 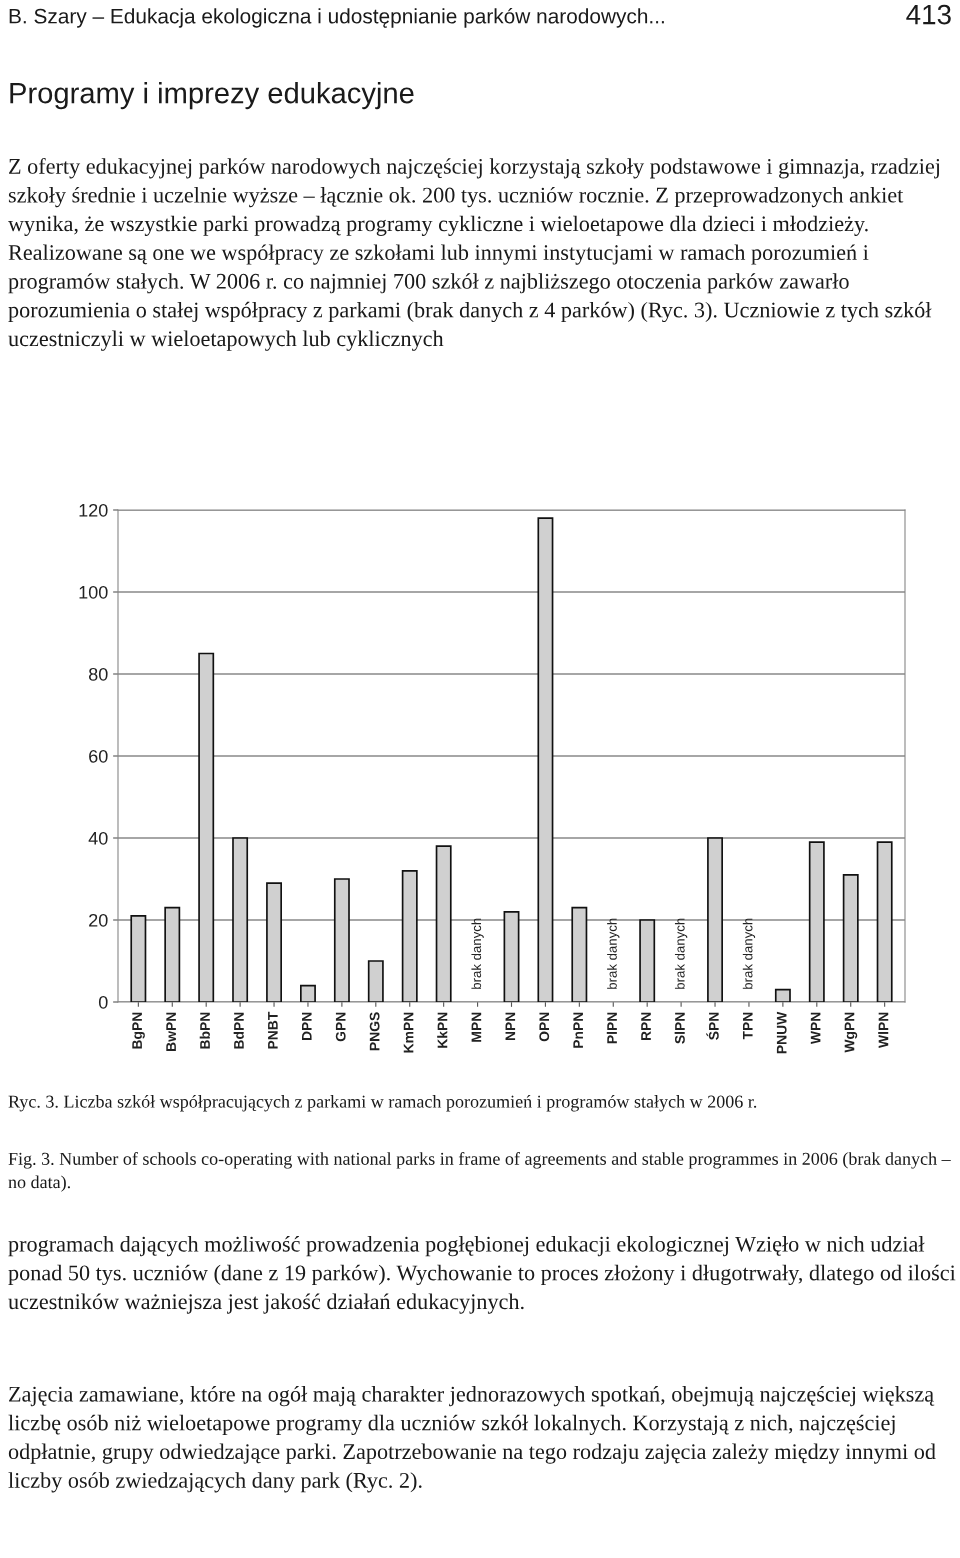 I want to click on x-tick-label: BbPN, so click(x=204, y=1030).